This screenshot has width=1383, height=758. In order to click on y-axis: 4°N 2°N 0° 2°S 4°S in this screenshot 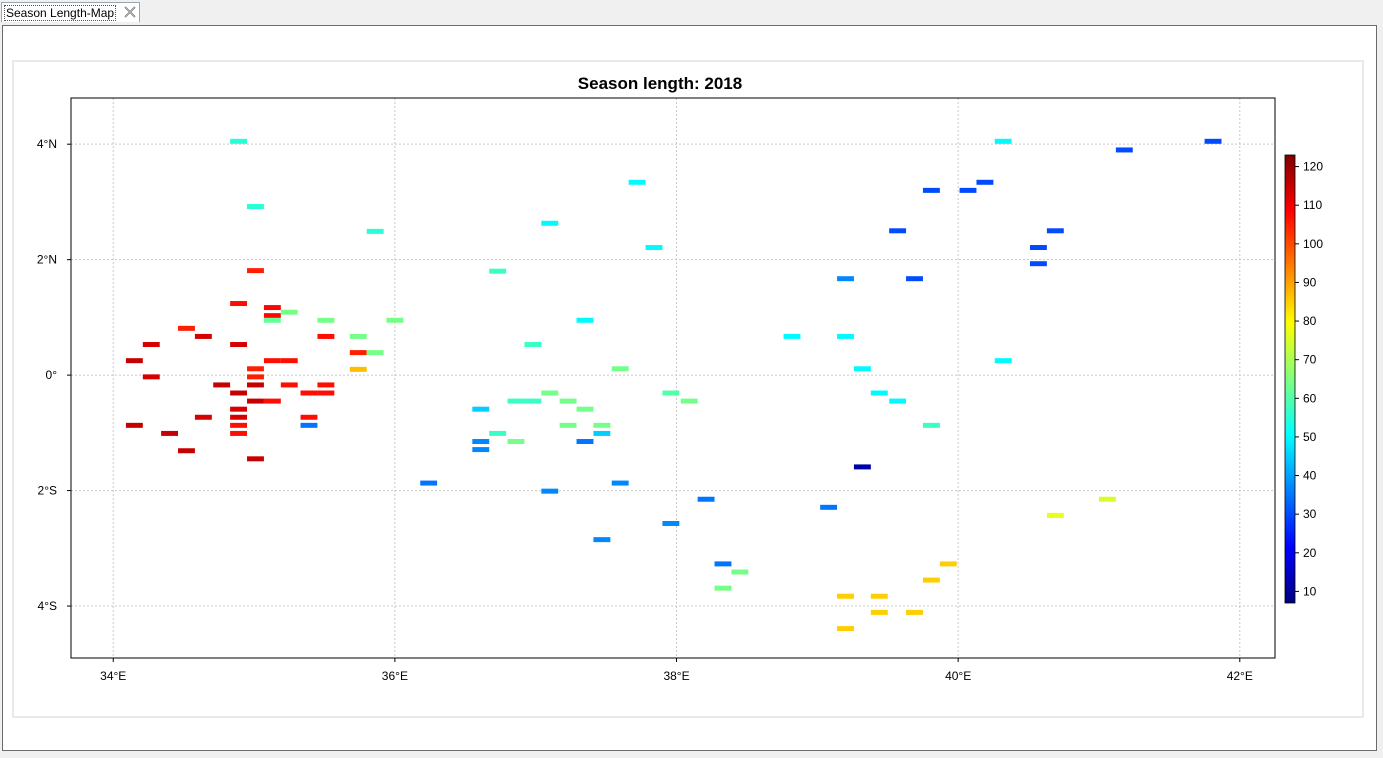, I will do `click(54, 375)`.